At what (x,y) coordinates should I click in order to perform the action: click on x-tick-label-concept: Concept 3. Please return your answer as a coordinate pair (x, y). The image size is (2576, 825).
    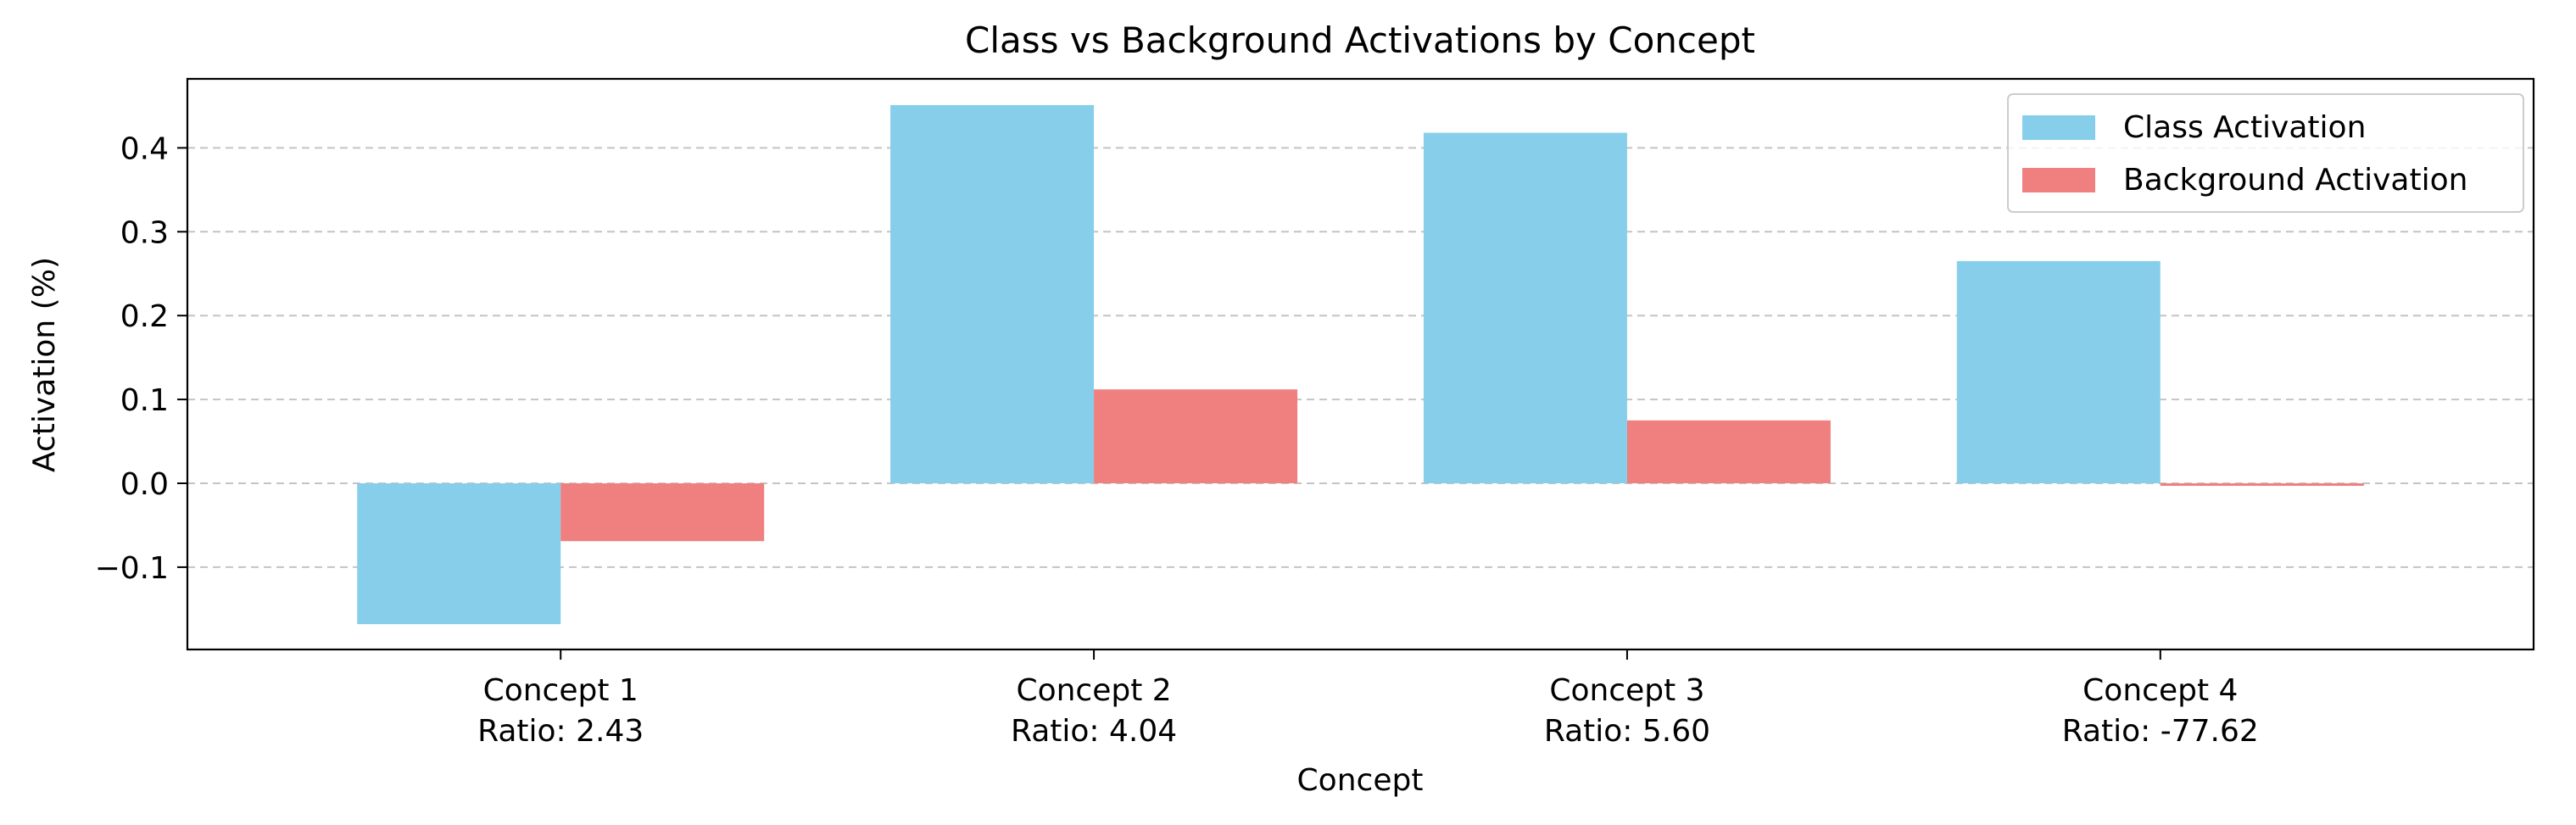
    Looking at the image, I should click on (1626, 690).